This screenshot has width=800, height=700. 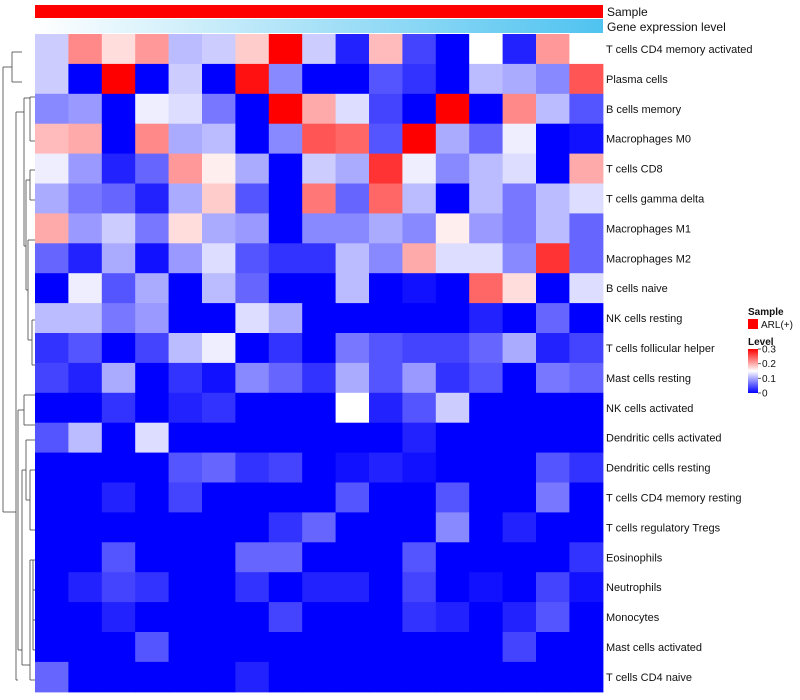 I want to click on row-label: Eosinophils, so click(x=634, y=558).